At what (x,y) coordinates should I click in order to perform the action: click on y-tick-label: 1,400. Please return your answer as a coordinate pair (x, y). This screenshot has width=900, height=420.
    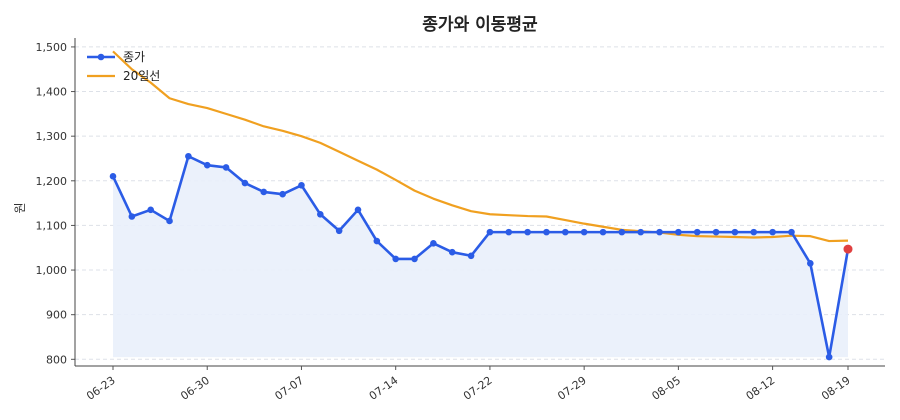
    Looking at the image, I should click on (52, 92).